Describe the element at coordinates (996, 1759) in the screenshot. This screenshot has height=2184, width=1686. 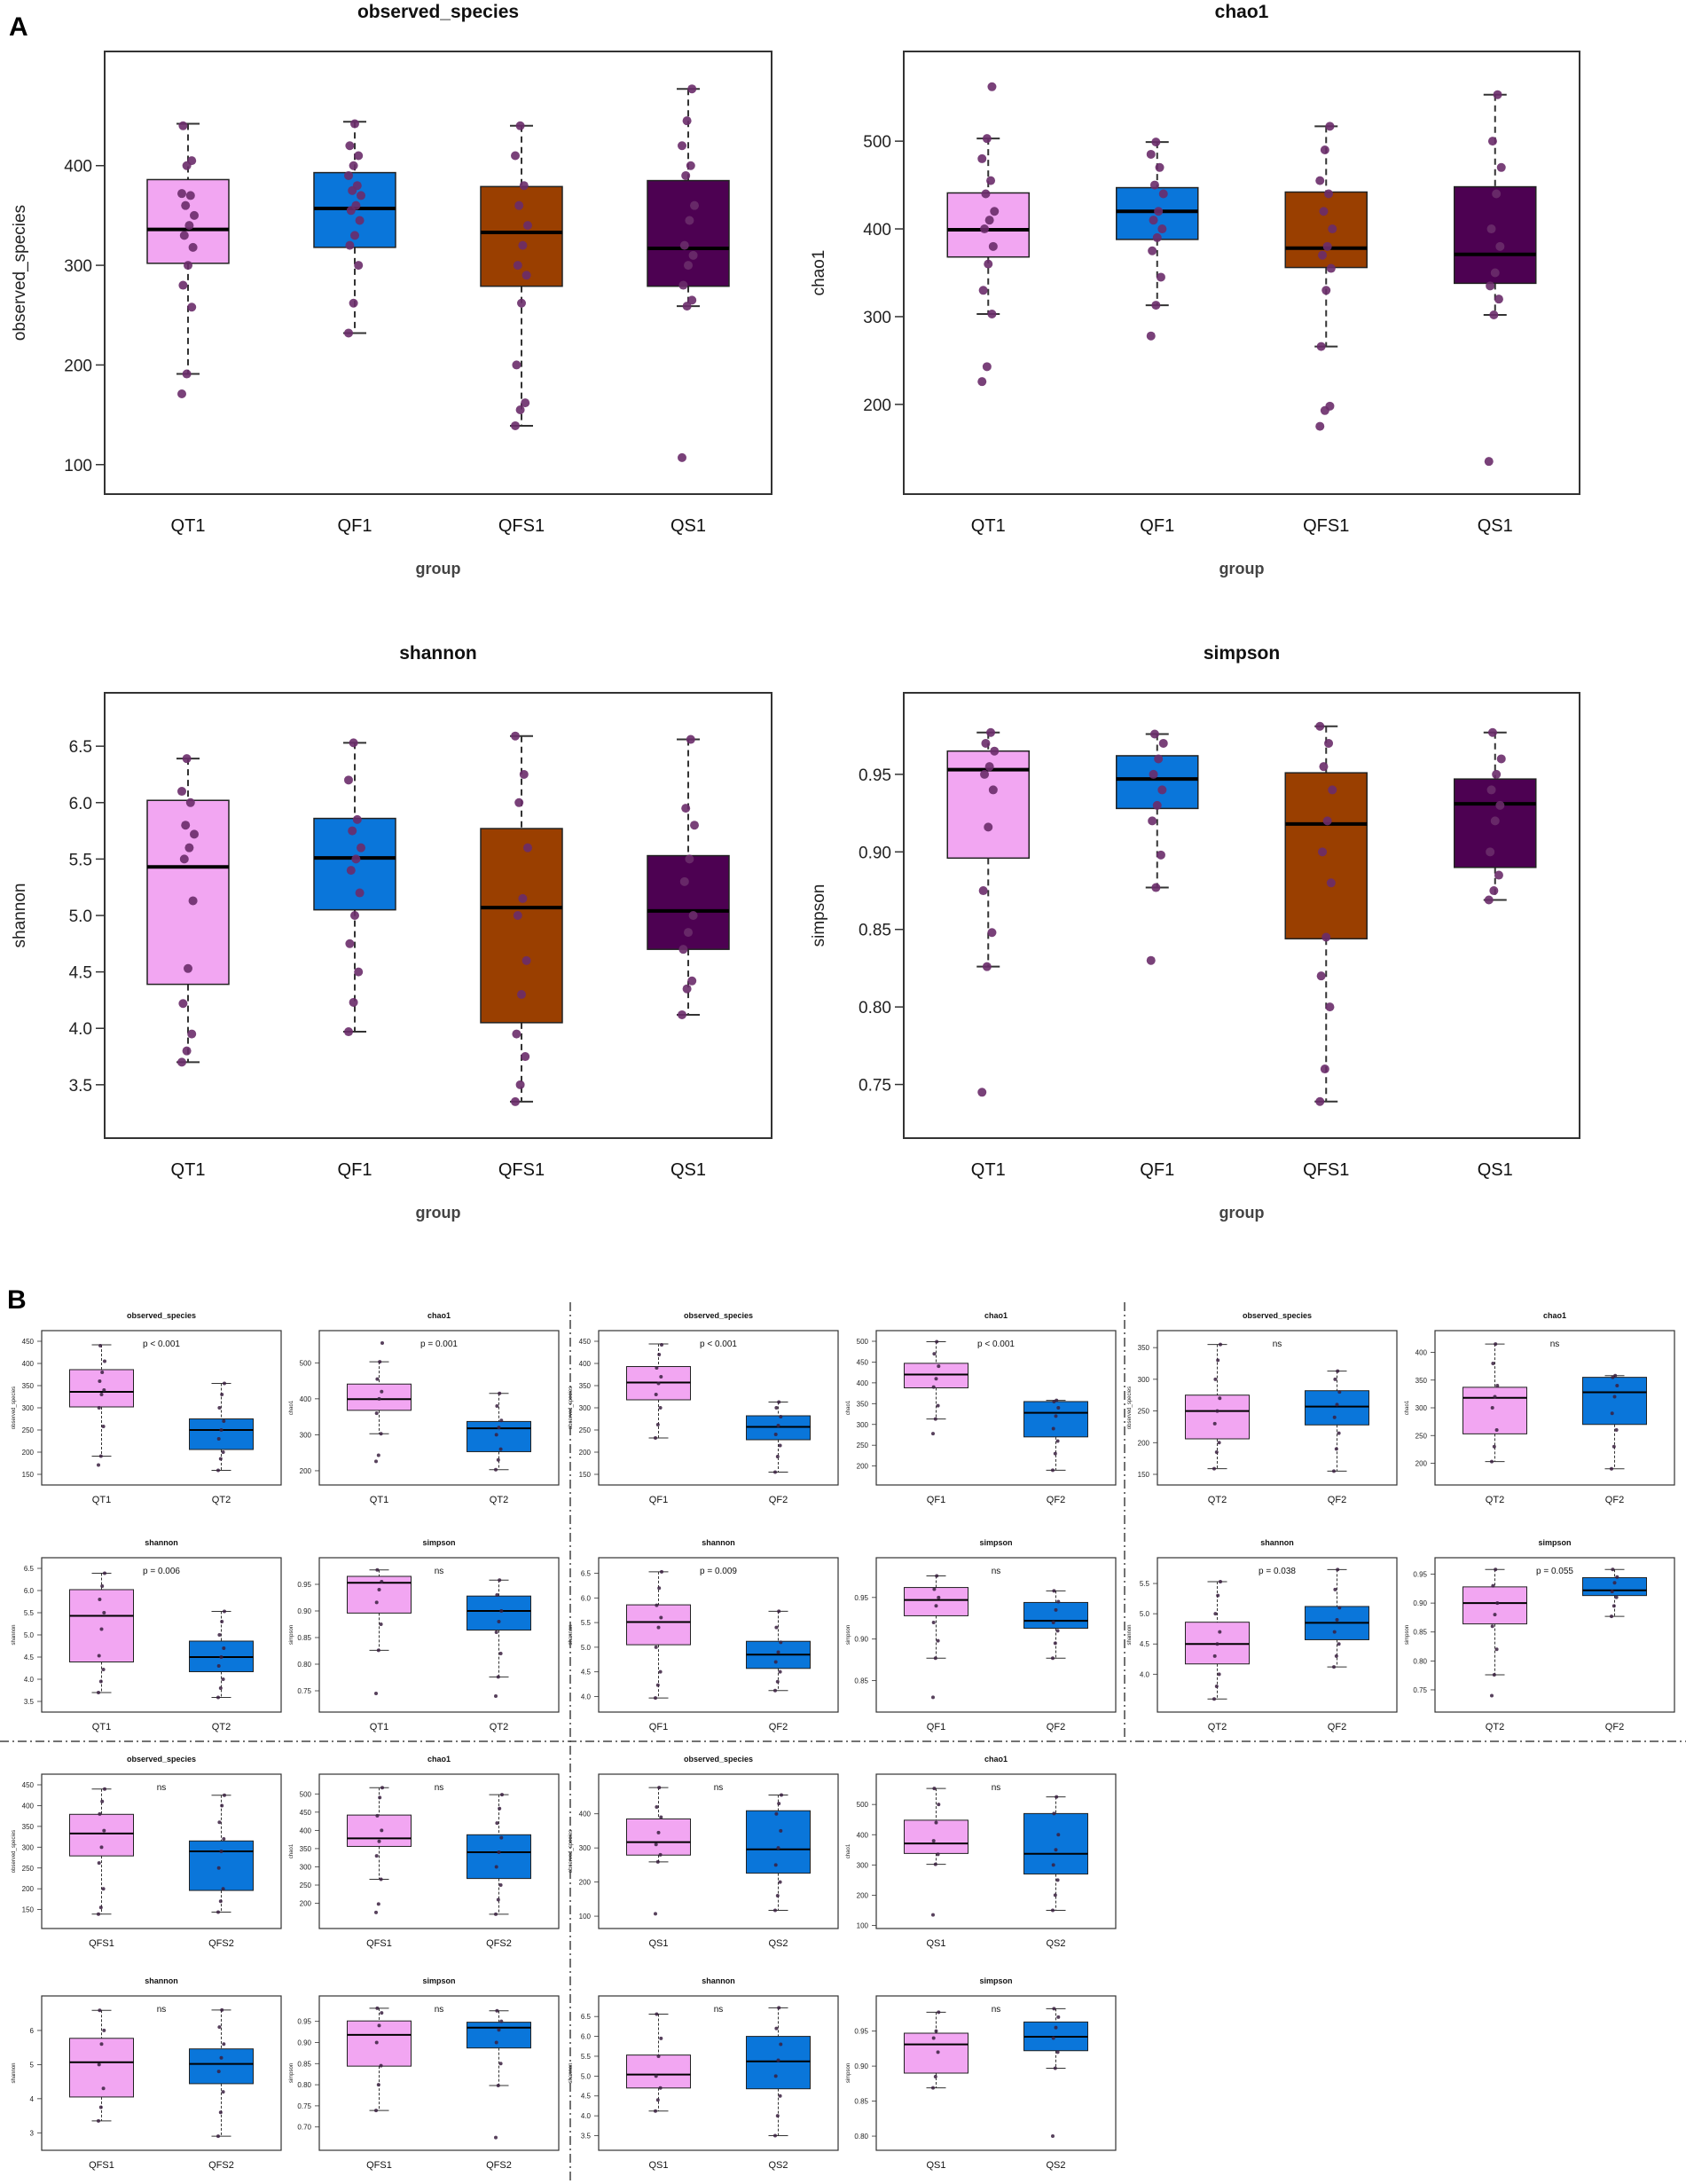
I see `chart-title: chao1` at that location.